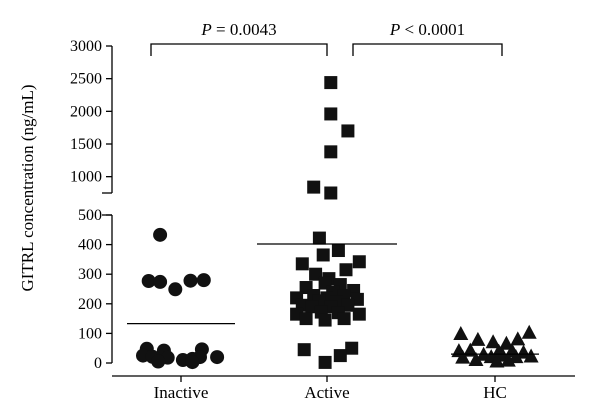  I want to click on p-value-label: P < 0.0001, so click(427, 29).